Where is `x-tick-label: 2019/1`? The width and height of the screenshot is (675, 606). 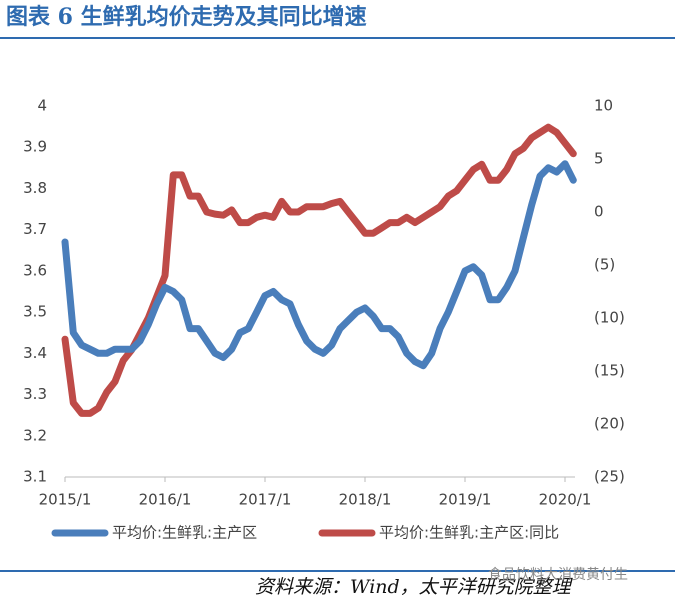 x-tick-label: 2019/1 is located at coordinates (465, 500).